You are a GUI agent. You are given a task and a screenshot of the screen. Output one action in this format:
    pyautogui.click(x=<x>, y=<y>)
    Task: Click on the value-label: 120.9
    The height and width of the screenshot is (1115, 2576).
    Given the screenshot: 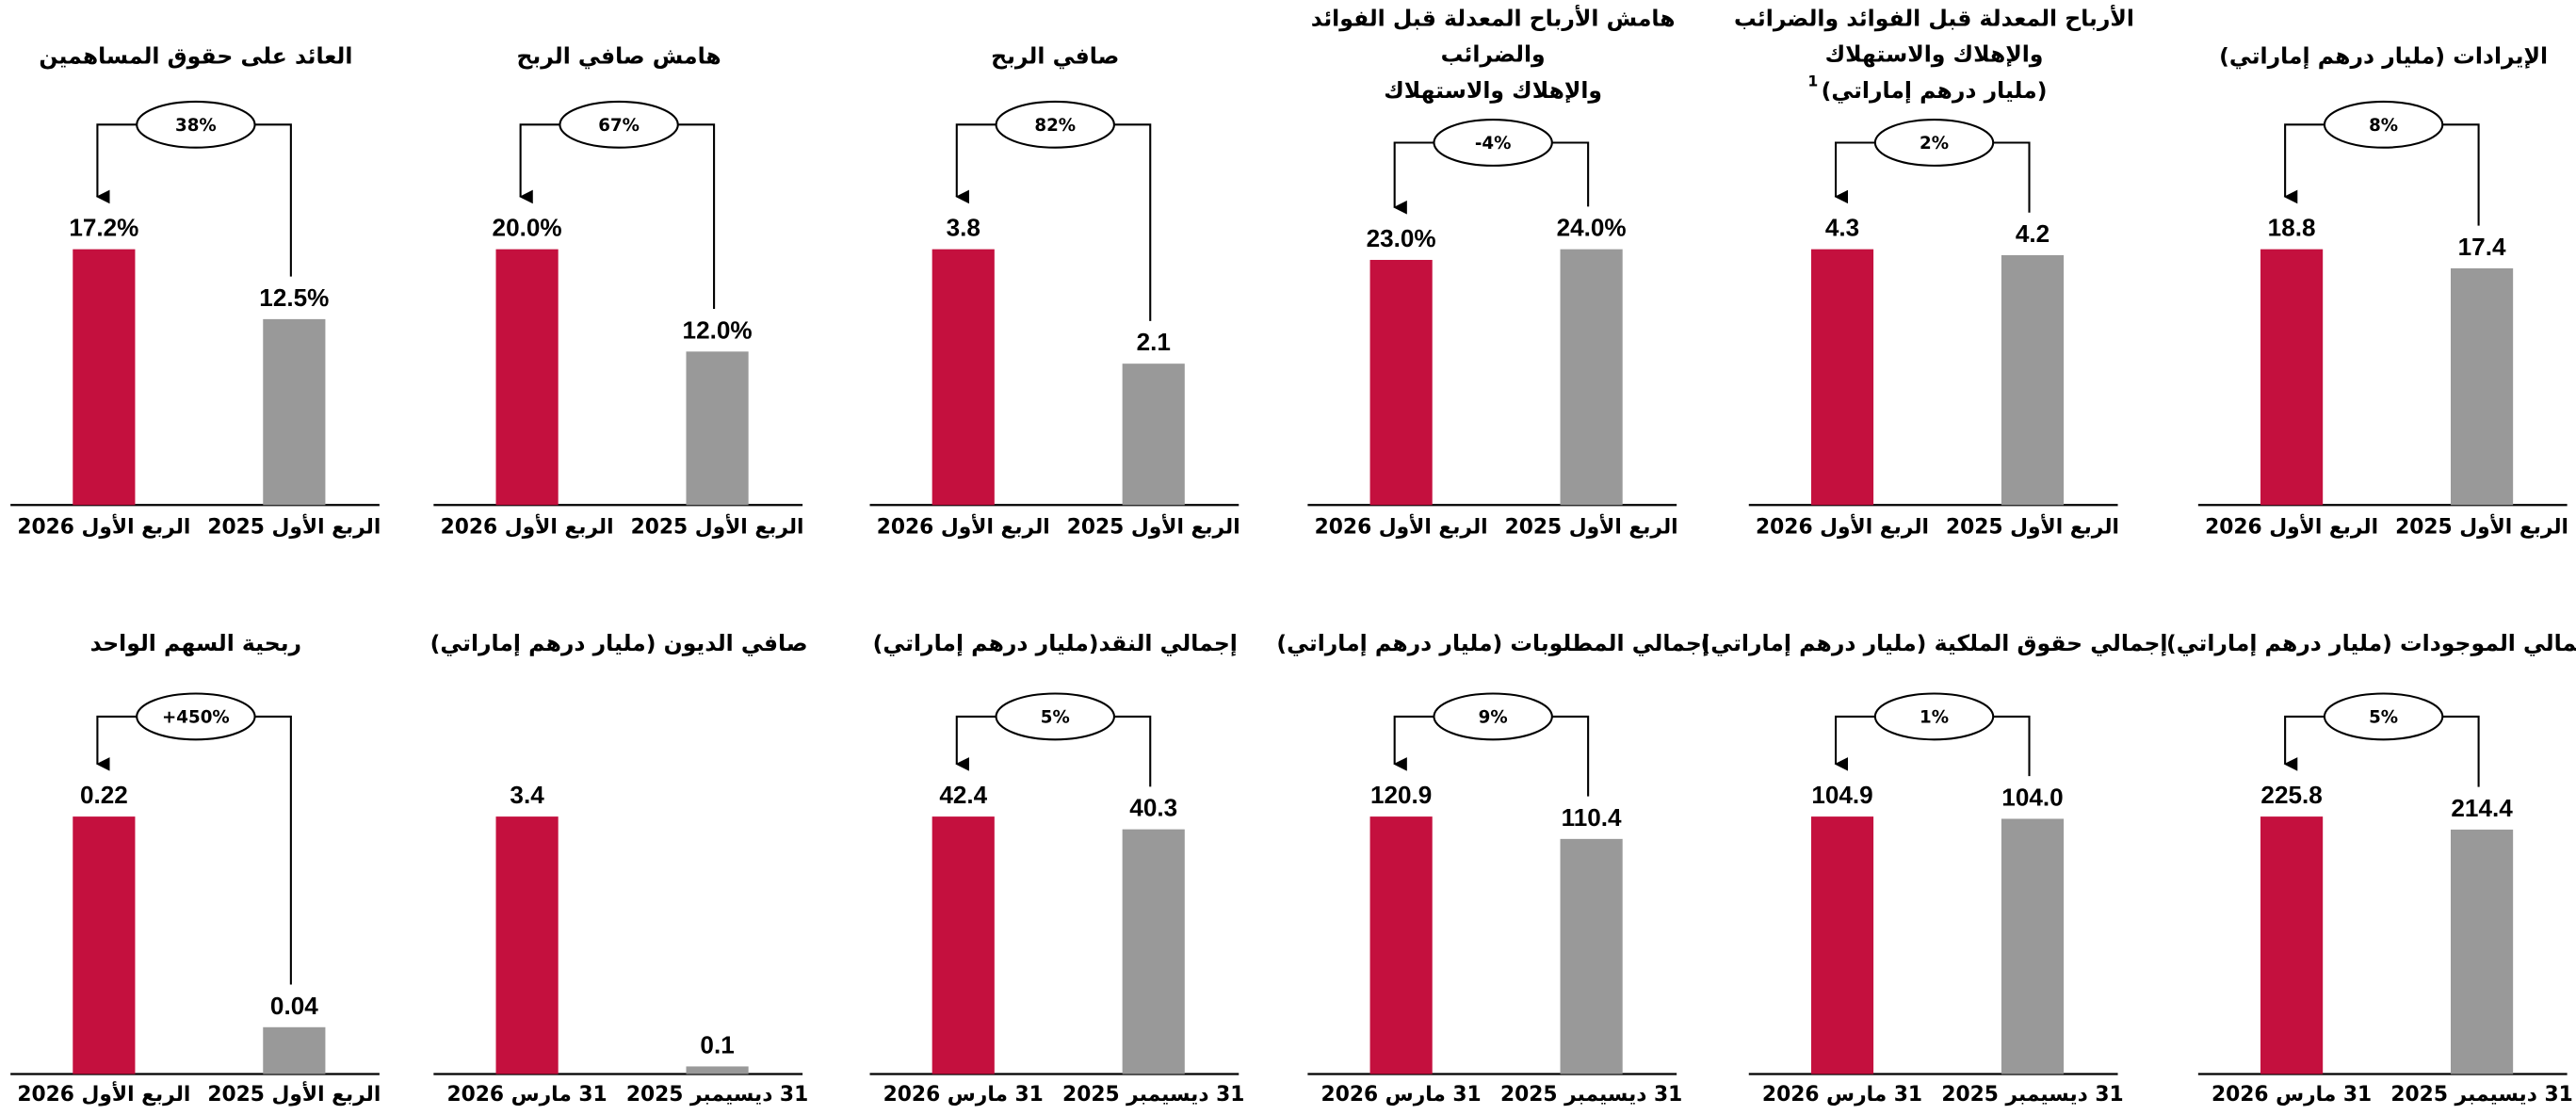 What is the action you would take?
    pyautogui.click(x=1401, y=795)
    